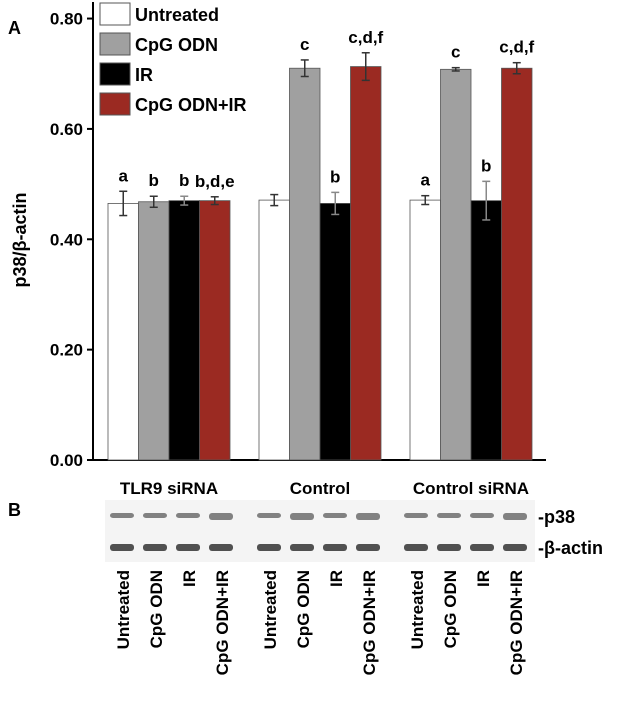 The width and height of the screenshot is (630, 709). I want to click on y-axis-label: p38/β-actin, so click(20, 239).